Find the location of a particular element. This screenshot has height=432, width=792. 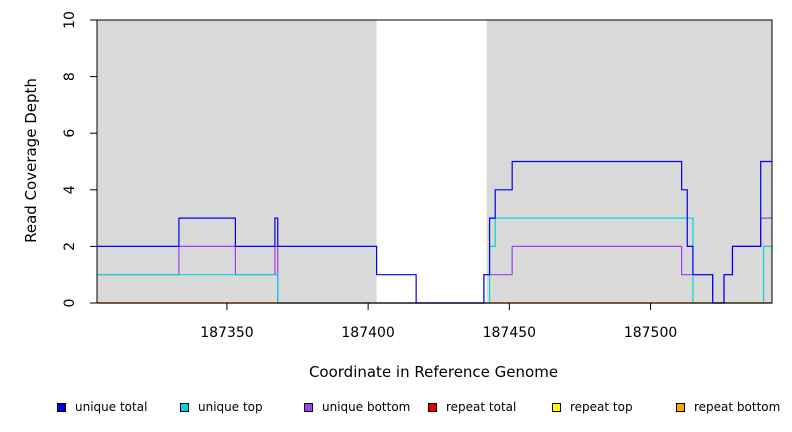

legend-item-unique-total: unique total is located at coordinates (102, 407).